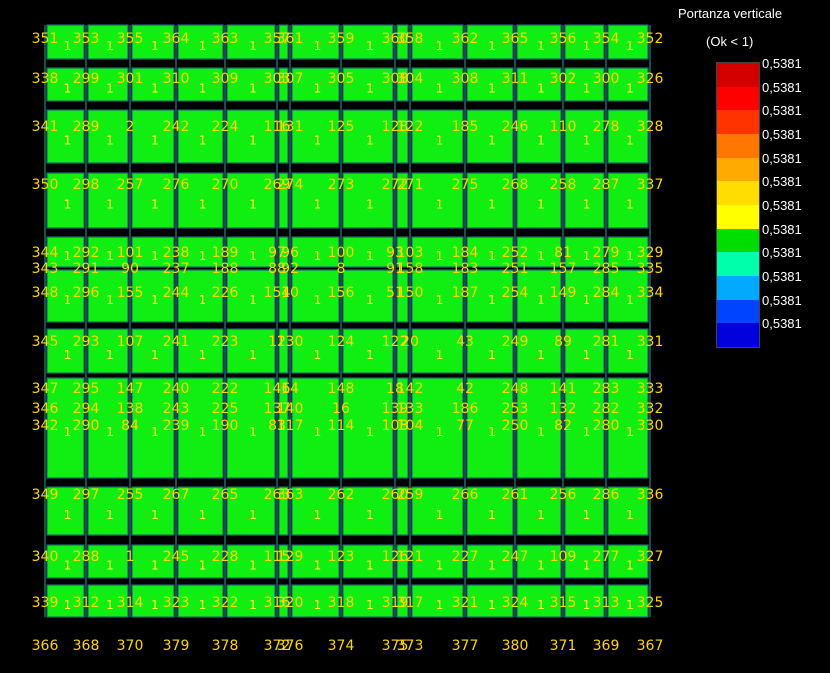 This screenshot has height=673, width=830. What do you see at coordinates (277, 603) in the screenshot?
I see `node-label: 316` at bounding box center [277, 603].